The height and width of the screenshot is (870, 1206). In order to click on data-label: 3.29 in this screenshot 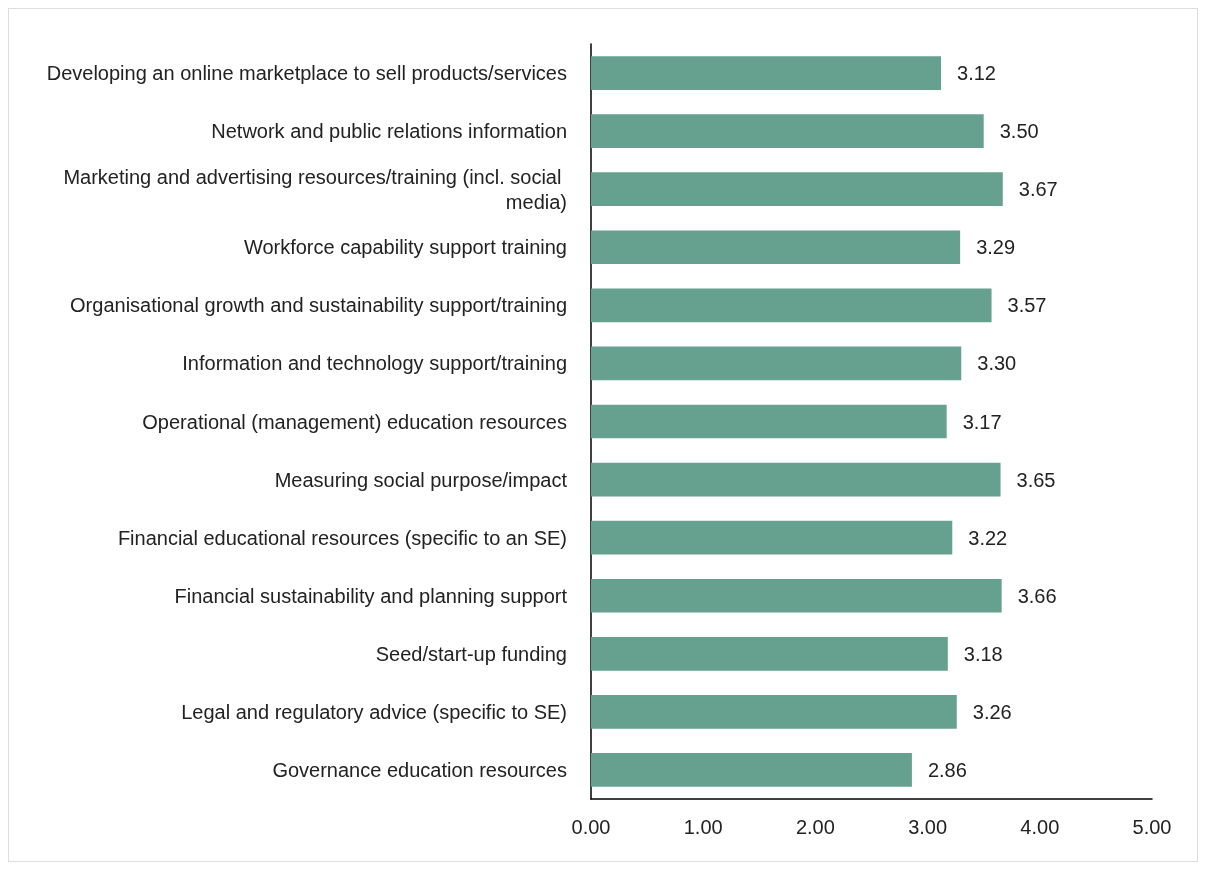, I will do `click(996, 247)`.